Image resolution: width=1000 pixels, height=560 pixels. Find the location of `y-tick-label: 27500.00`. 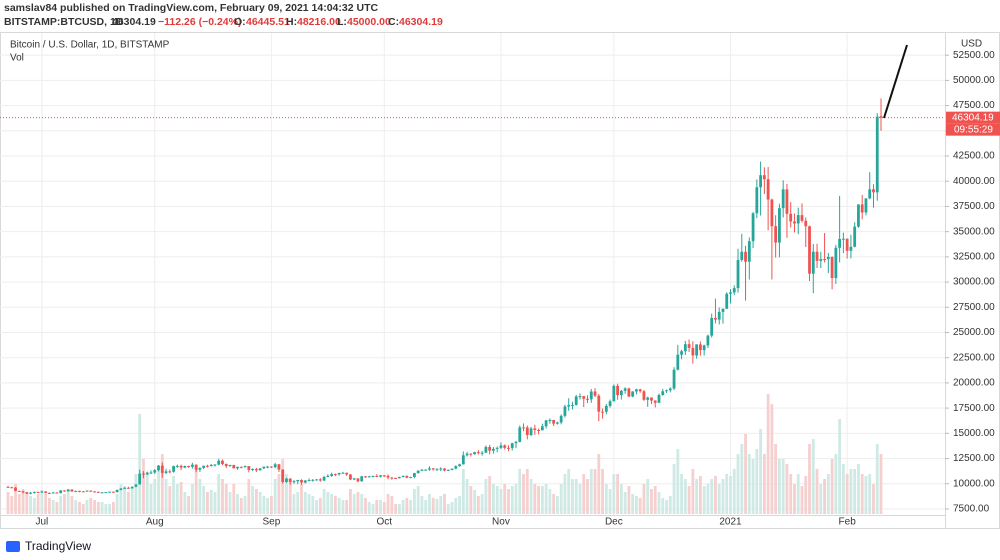

y-tick-label: 27500.00 is located at coordinates (974, 307).